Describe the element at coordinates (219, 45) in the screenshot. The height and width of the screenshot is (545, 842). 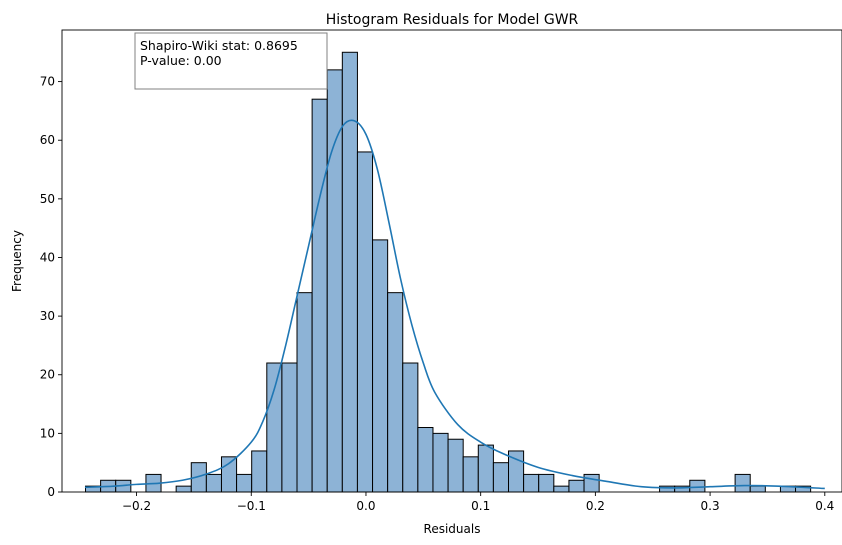
I see `stats-line-shapiro: Shapiro-Wiki stat: 0.8695` at that location.